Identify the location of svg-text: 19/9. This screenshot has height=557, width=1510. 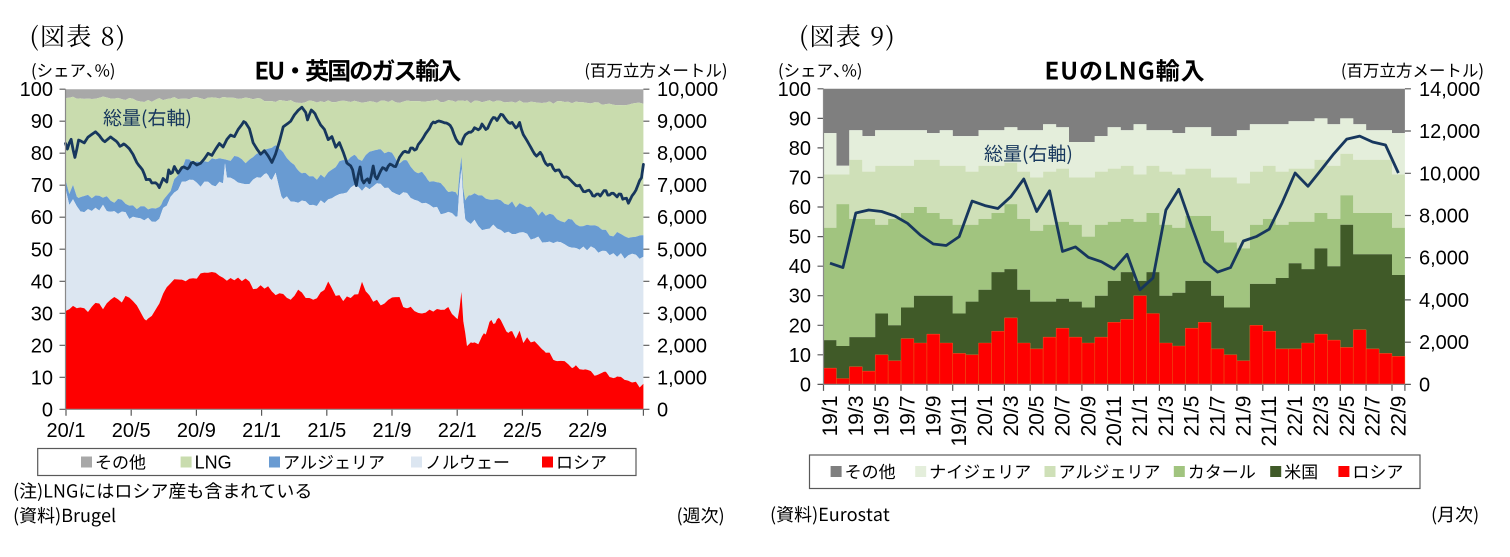
(933, 416).